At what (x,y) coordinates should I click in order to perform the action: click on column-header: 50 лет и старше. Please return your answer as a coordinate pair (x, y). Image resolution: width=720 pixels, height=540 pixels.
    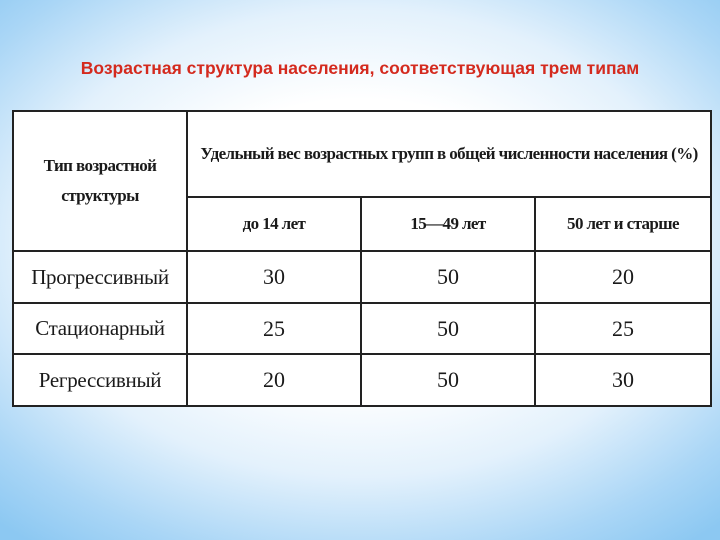
    Looking at the image, I should click on (623, 224).